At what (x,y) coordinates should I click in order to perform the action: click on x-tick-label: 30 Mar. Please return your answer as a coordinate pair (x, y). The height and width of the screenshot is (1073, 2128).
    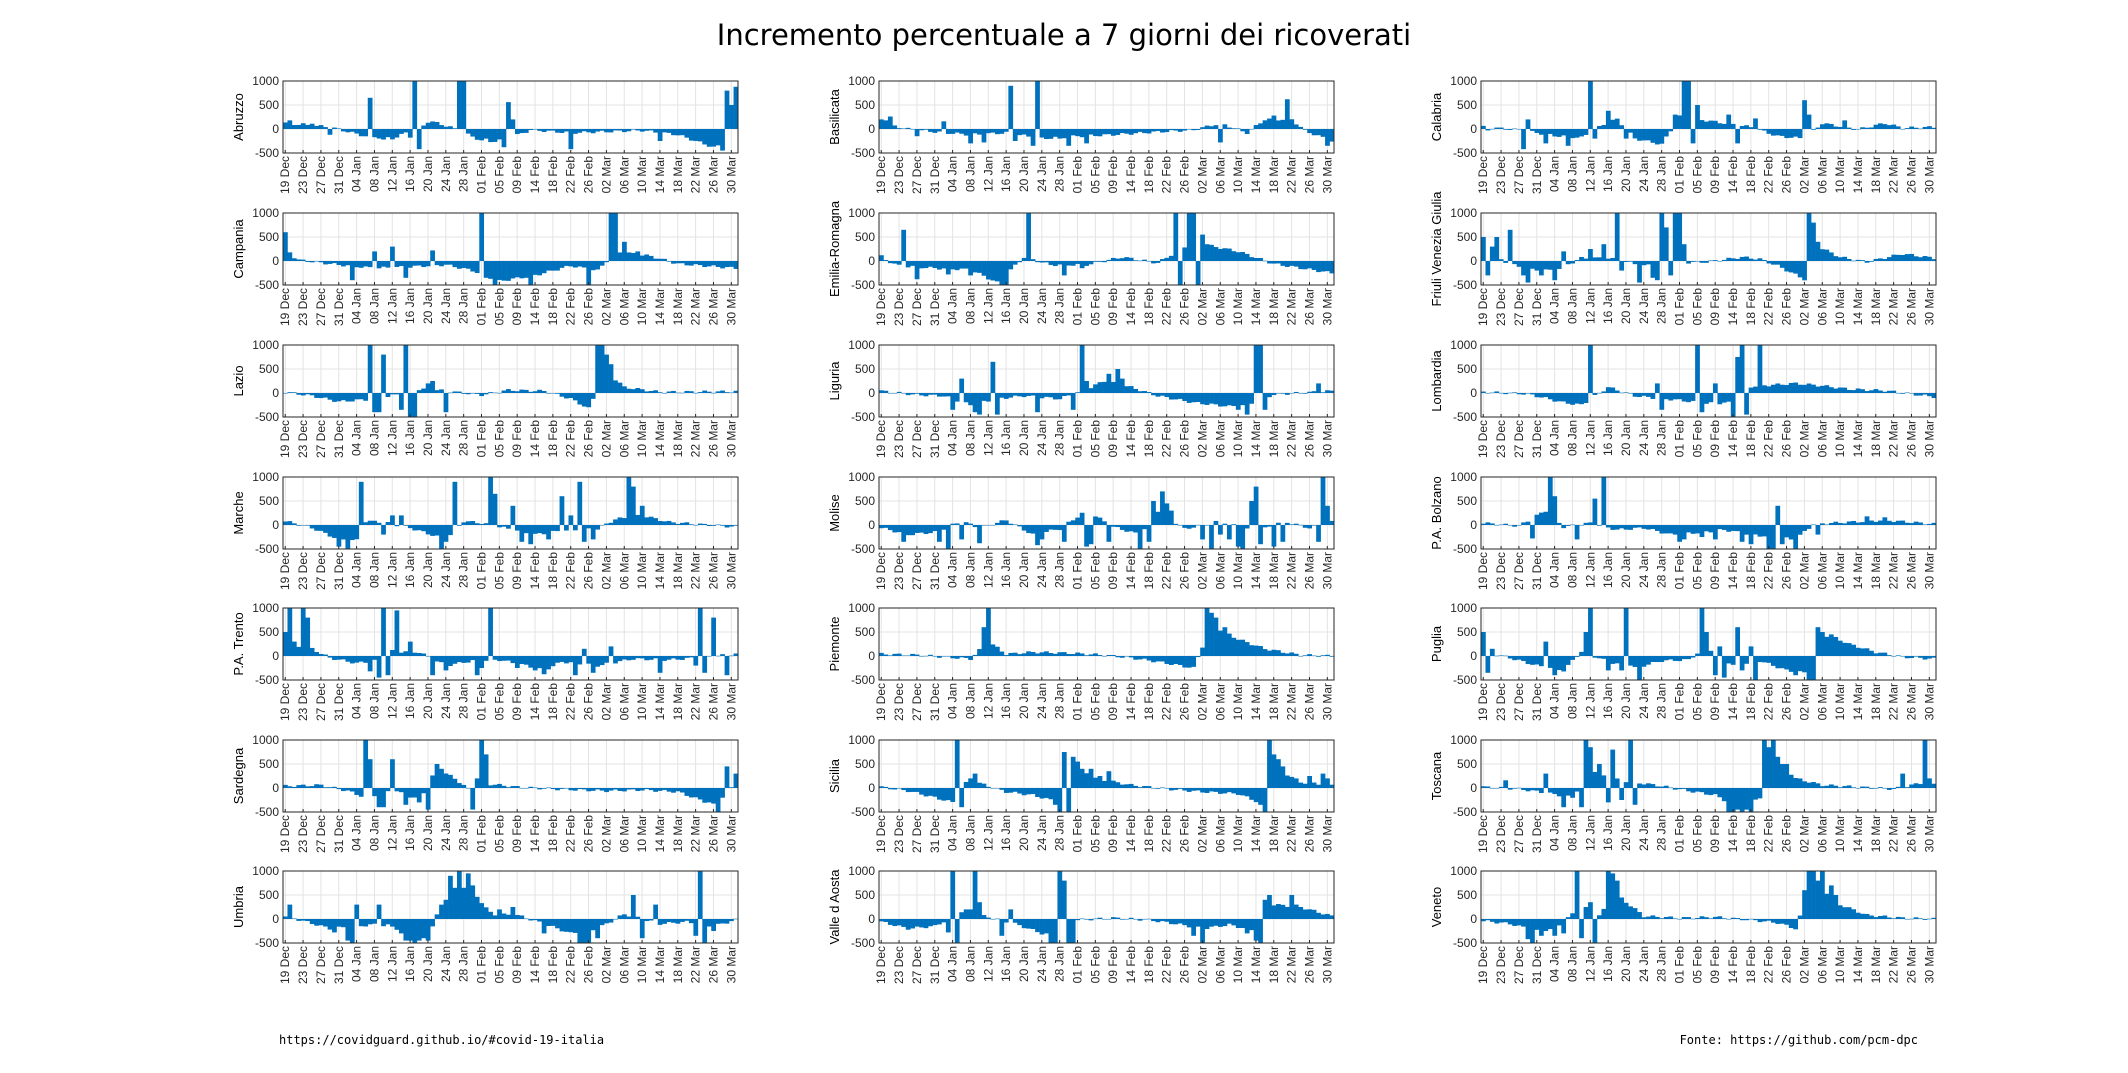
    Looking at the image, I should click on (1327, 174).